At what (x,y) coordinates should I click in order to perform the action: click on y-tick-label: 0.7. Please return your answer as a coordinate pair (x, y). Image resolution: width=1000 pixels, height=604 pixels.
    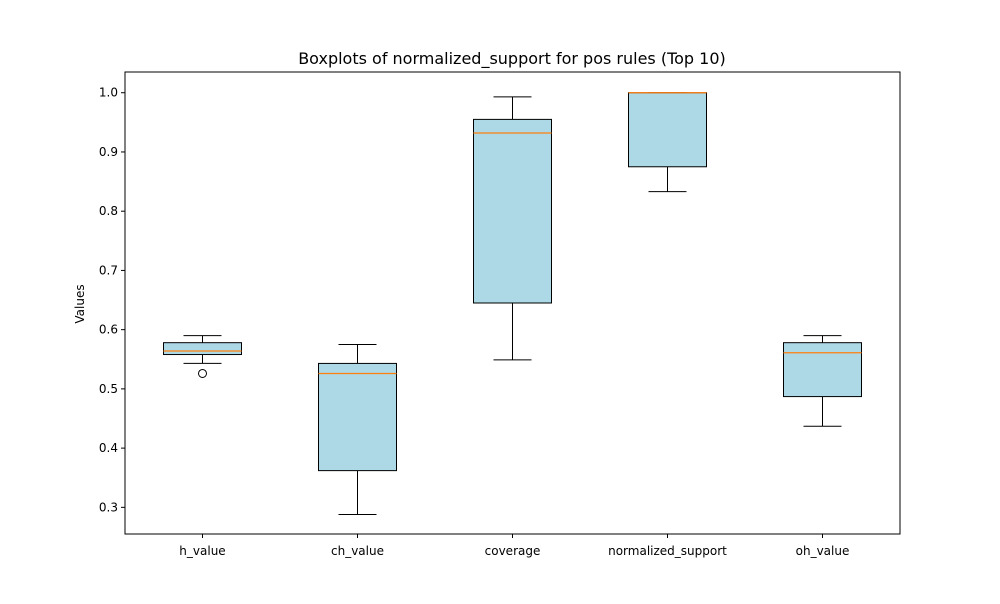
    Looking at the image, I should click on (108, 270).